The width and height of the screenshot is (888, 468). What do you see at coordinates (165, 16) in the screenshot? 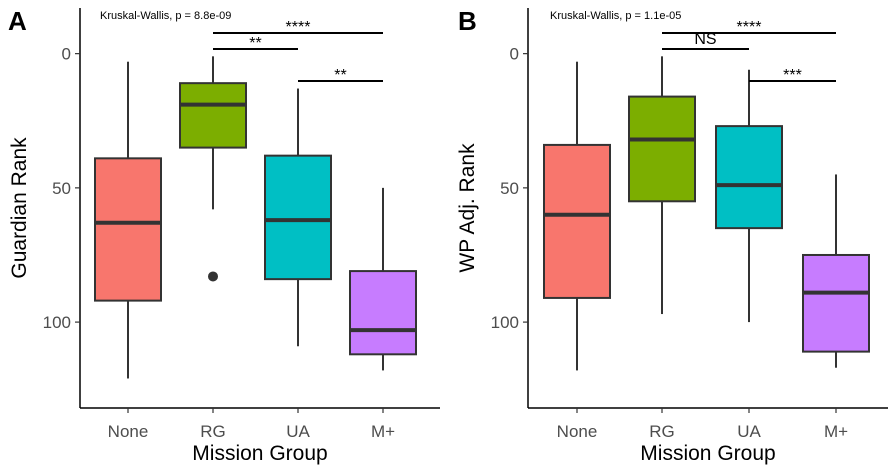
I see `kruskal-wallis-annotation: Kruskal-Wallis, p = 8.8e-09` at bounding box center [165, 16].